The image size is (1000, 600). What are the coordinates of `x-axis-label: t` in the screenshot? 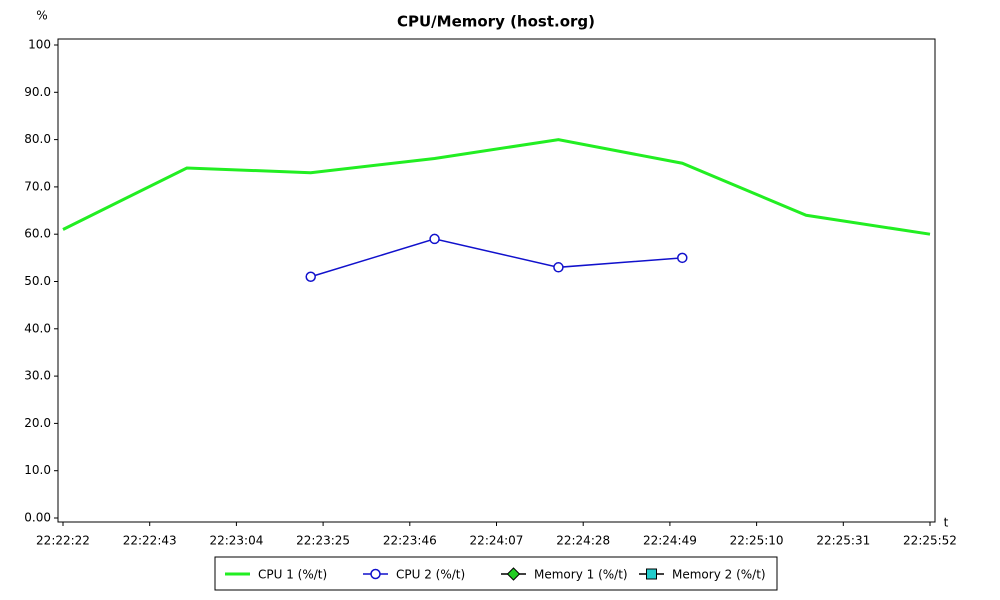 It's located at (946, 523).